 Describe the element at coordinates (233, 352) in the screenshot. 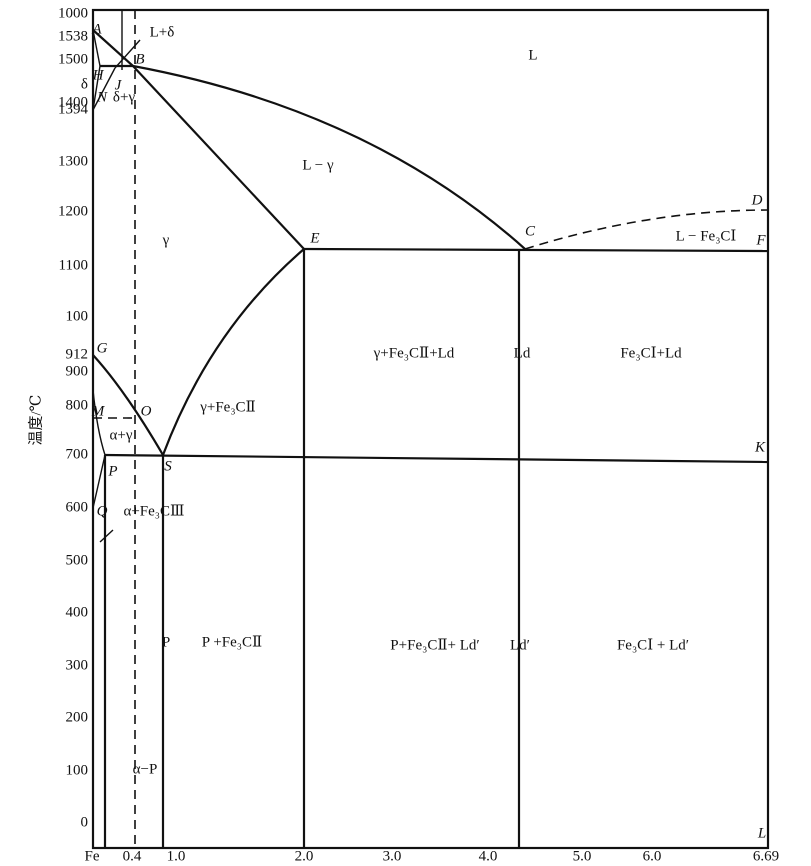

I see `line-es` at that location.